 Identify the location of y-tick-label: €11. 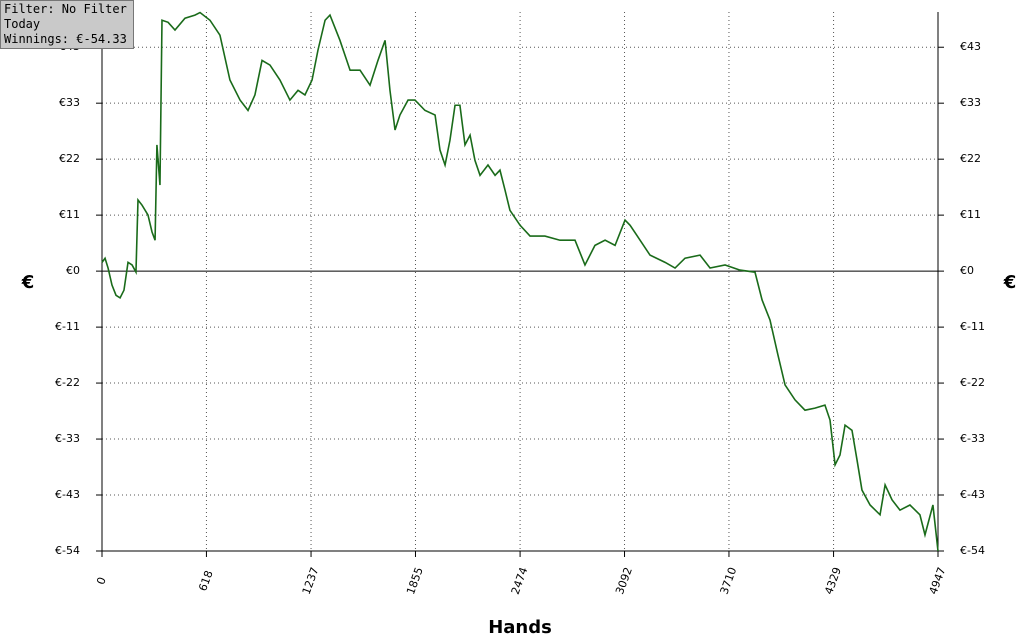
(69, 214).